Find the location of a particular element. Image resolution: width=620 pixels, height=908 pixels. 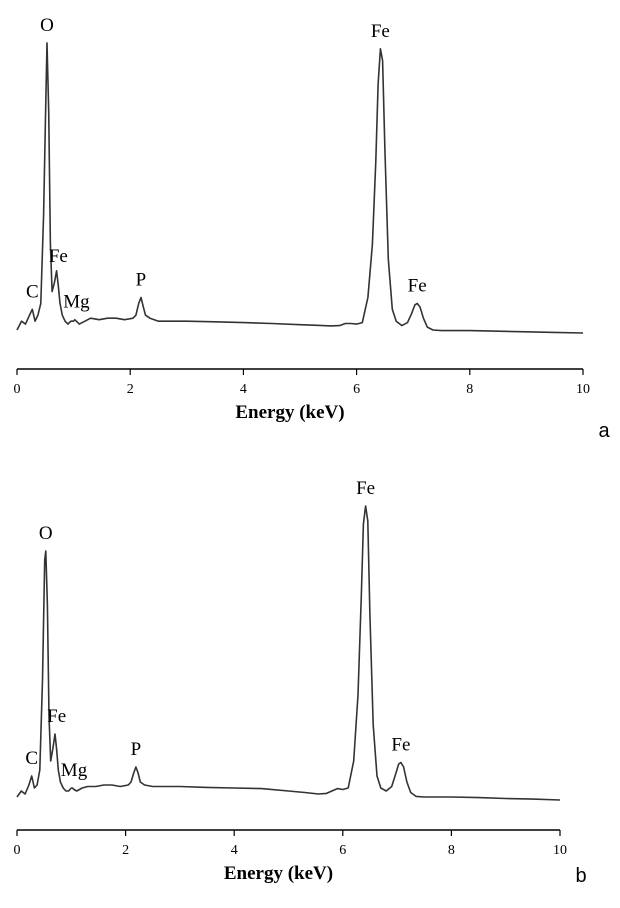

panel-letter: a is located at coordinates (604, 431).